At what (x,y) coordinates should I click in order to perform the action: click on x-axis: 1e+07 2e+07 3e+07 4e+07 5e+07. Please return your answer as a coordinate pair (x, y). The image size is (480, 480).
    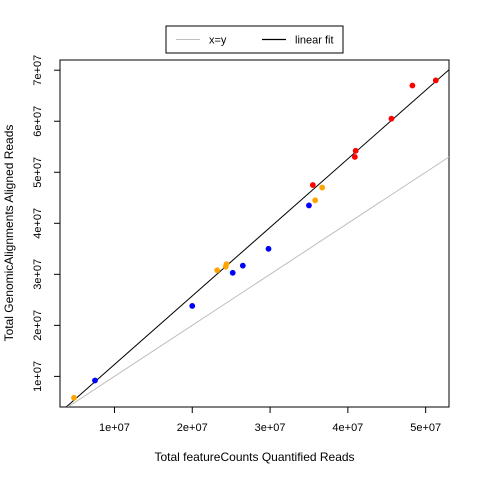
    Looking at the image, I should click on (270, 420).